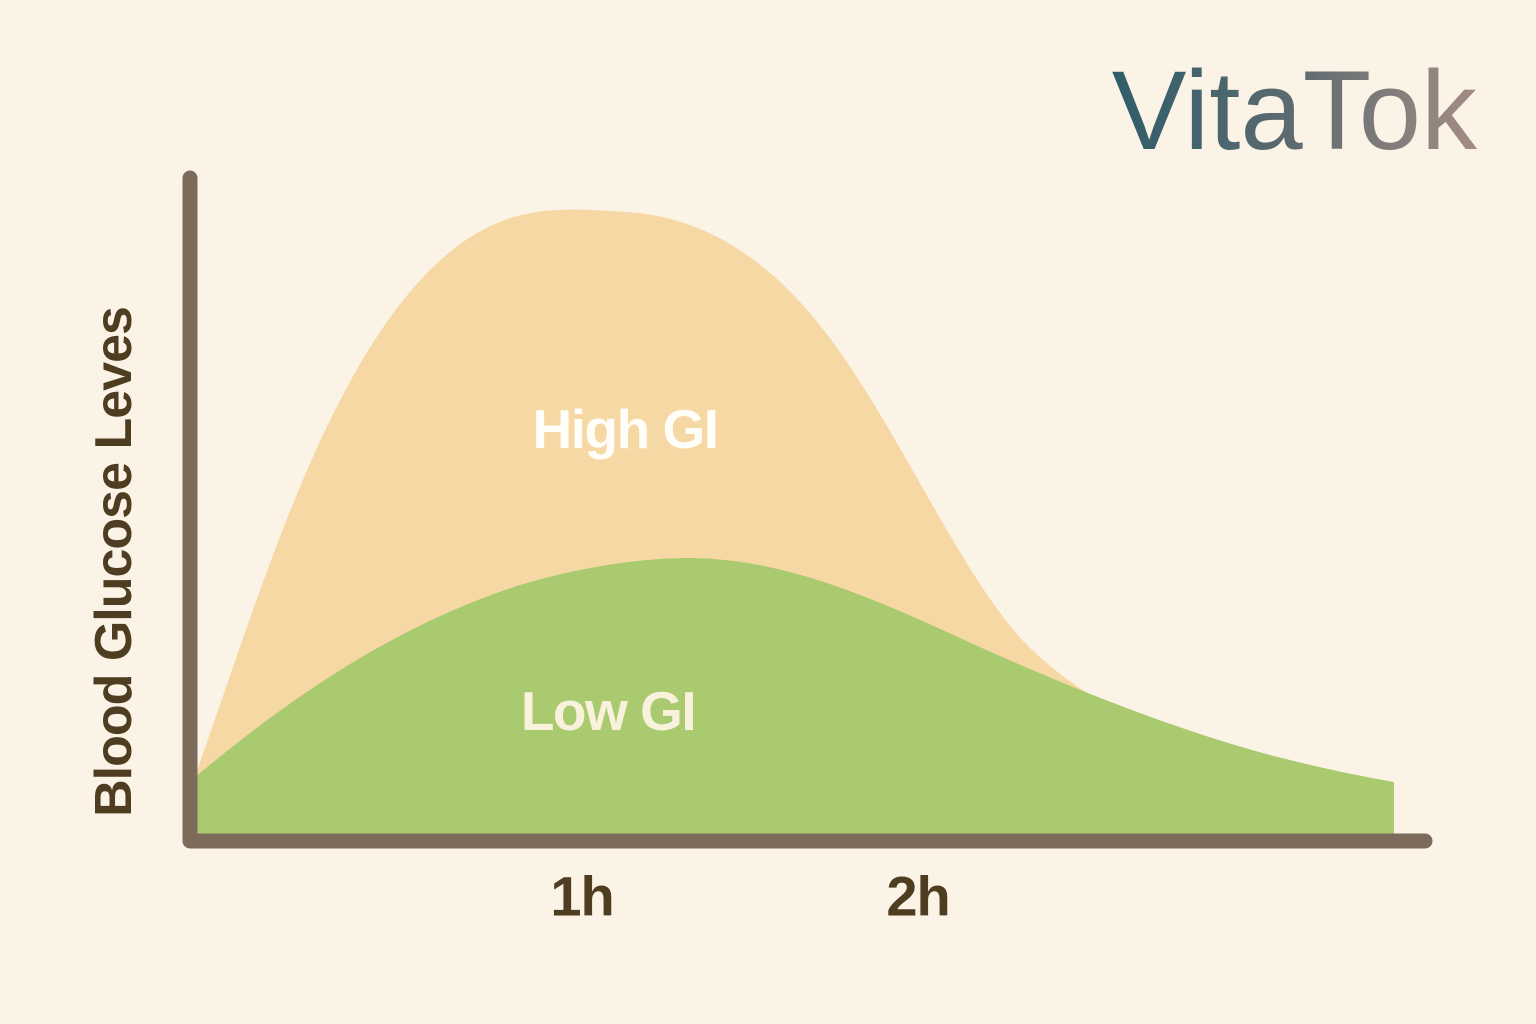 Image resolution: width=1536 pixels, height=1024 pixels. What do you see at coordinates (1294, 110) in the screenshot?
I see `brand-logo: VitaTok` at bounding box center [1294, 110].